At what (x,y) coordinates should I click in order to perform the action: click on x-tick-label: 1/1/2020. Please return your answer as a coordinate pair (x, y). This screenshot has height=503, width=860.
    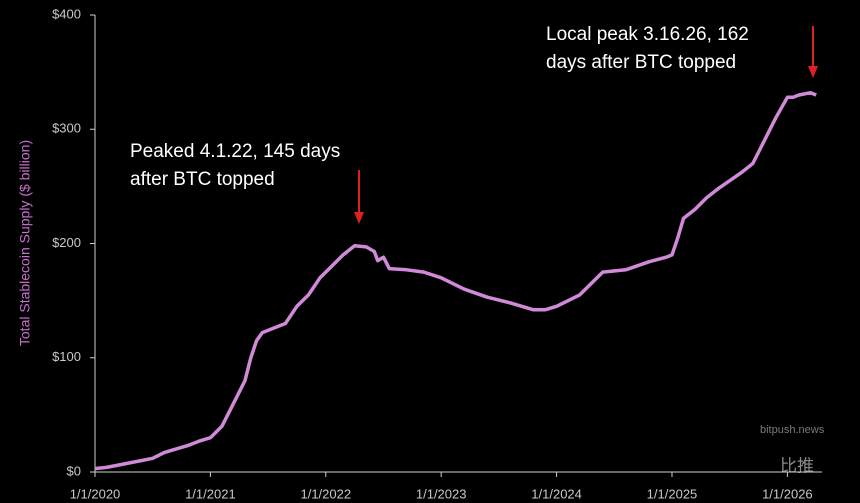
    Looking at the image, I should click on (95, 493).